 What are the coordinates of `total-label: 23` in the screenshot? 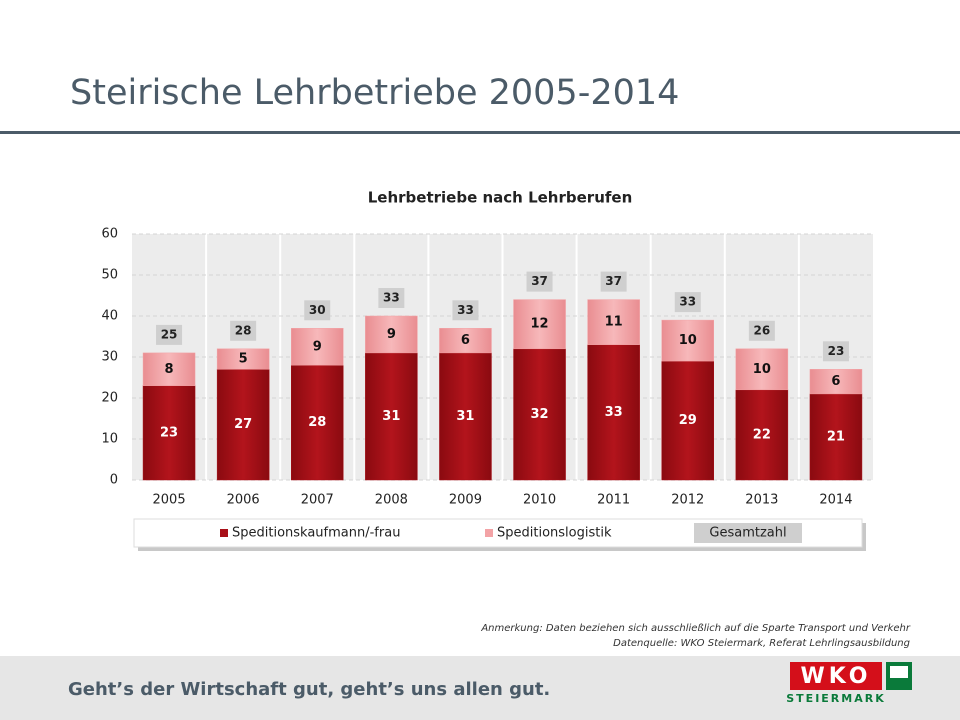 It's located at (836, 351).